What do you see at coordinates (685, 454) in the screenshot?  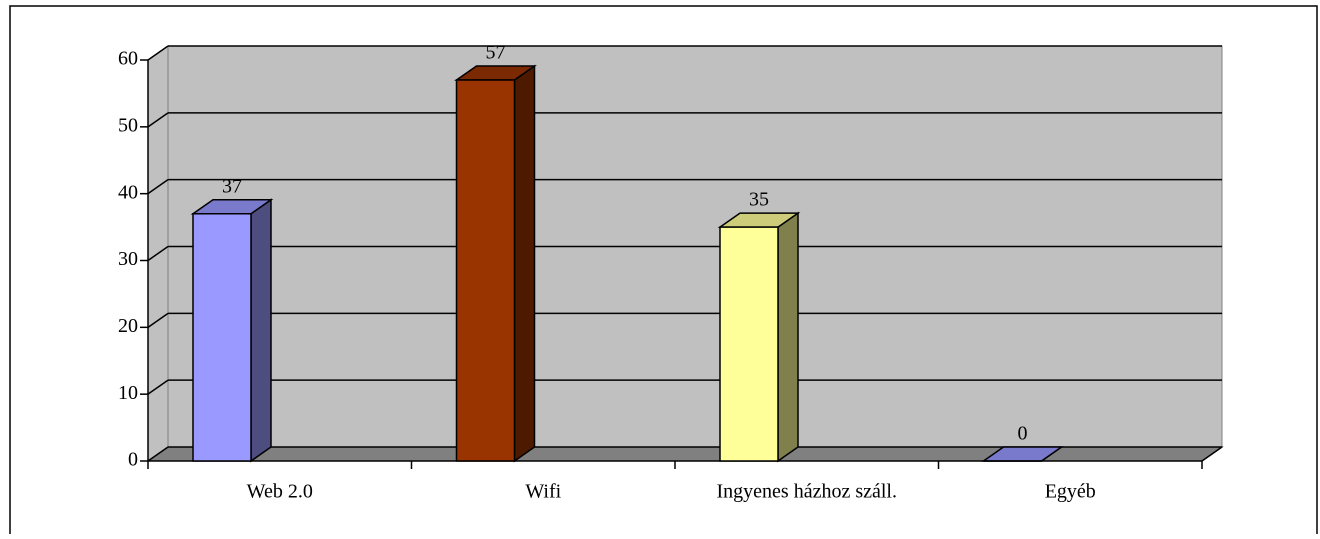 I see `floor` at bounding box center [685, 454].